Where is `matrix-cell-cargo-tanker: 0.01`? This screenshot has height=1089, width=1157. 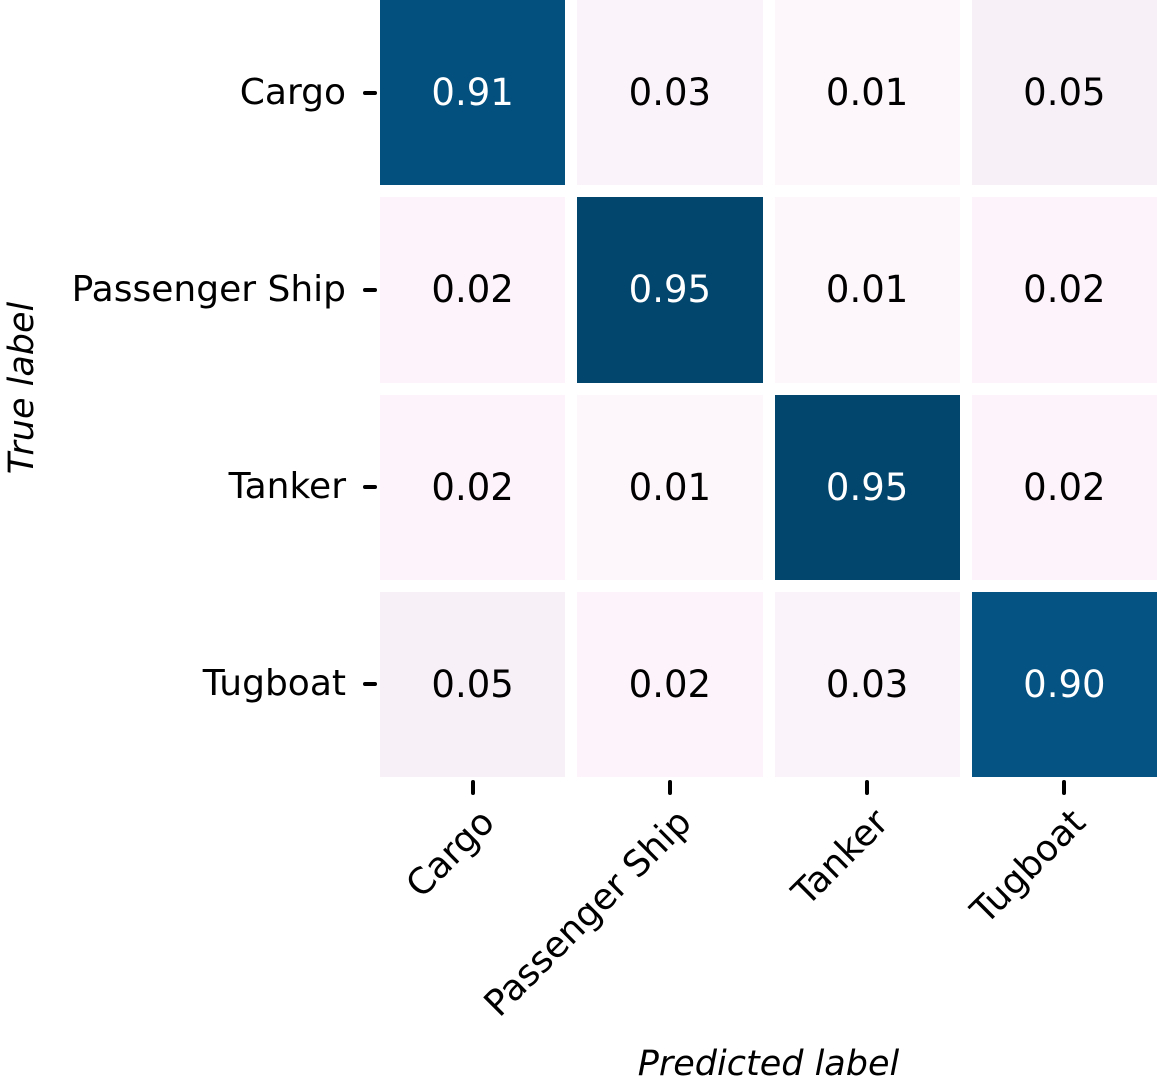 matrix-cell-cargo-tanker: 0.01 is located at coordinates (867, 93).